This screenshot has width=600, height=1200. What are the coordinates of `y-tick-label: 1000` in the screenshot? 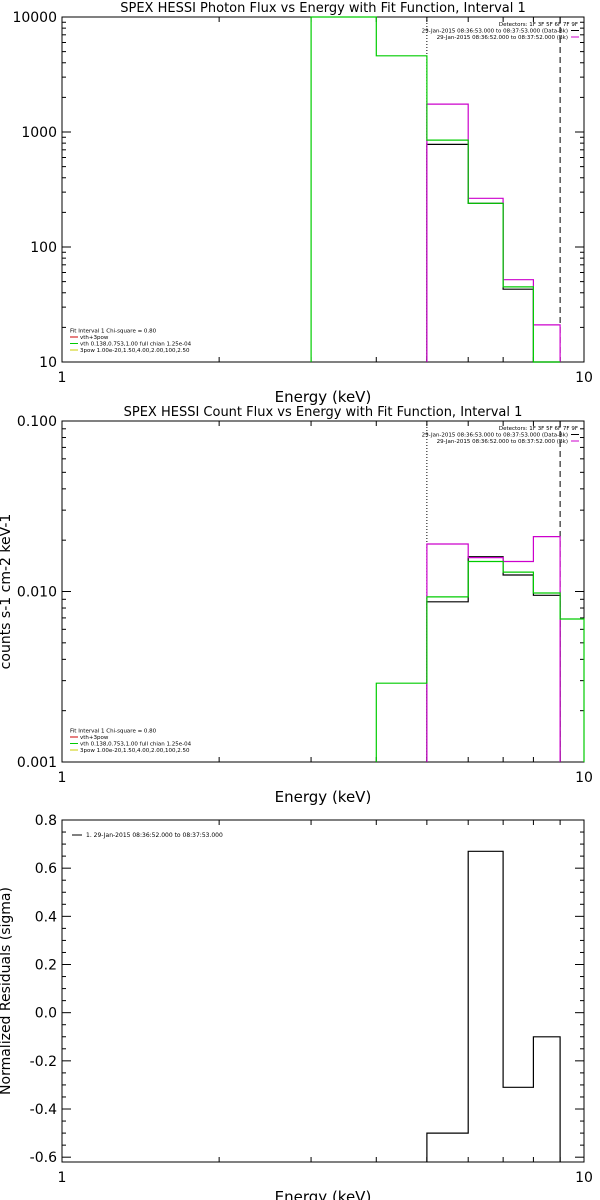 It's located at (39, 133).